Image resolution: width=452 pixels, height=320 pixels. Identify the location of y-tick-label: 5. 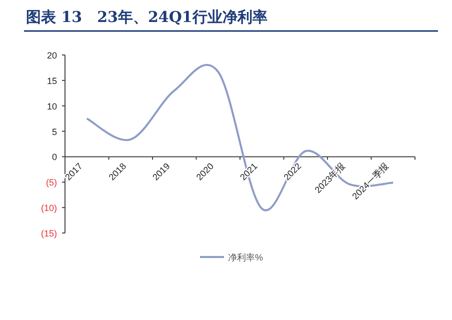
(54, 131).